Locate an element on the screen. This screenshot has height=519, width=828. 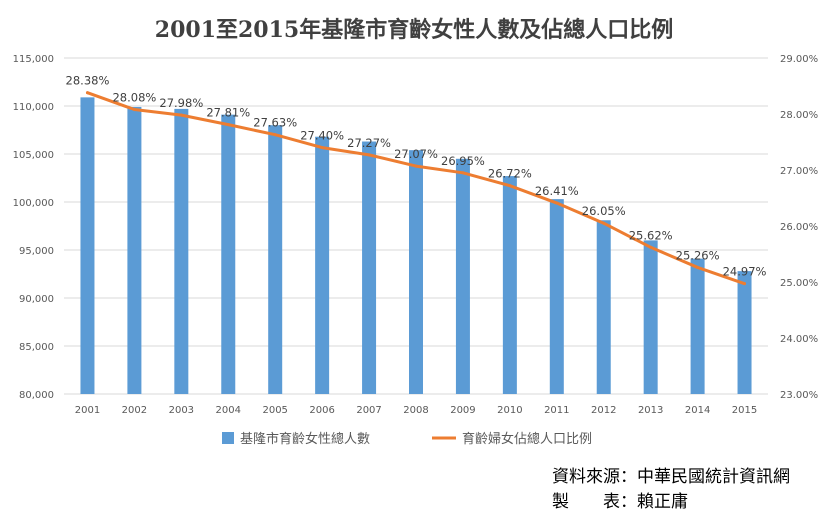
y-left-tick-label: 100,000 is located at coordinates (33, 203).